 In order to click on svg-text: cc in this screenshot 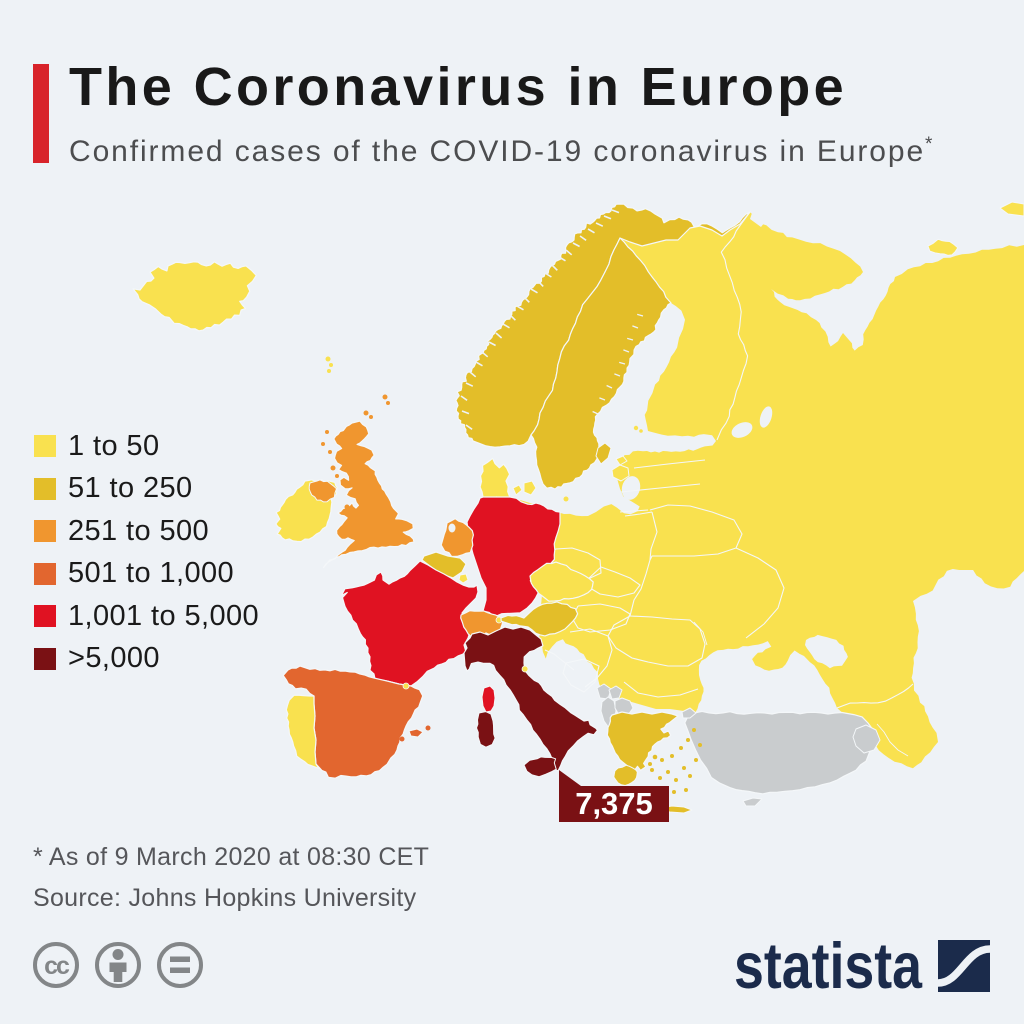, I will do `click(57, 966)`.